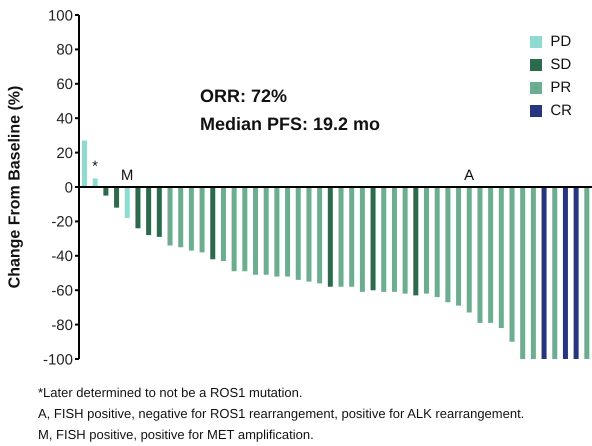 The image size is (592, 446). What do you see at coordinates (176, 435) in the screenshot?
I see `text: M, FISH positive, positive for MET amplification.` at bounding box center [176, 435].